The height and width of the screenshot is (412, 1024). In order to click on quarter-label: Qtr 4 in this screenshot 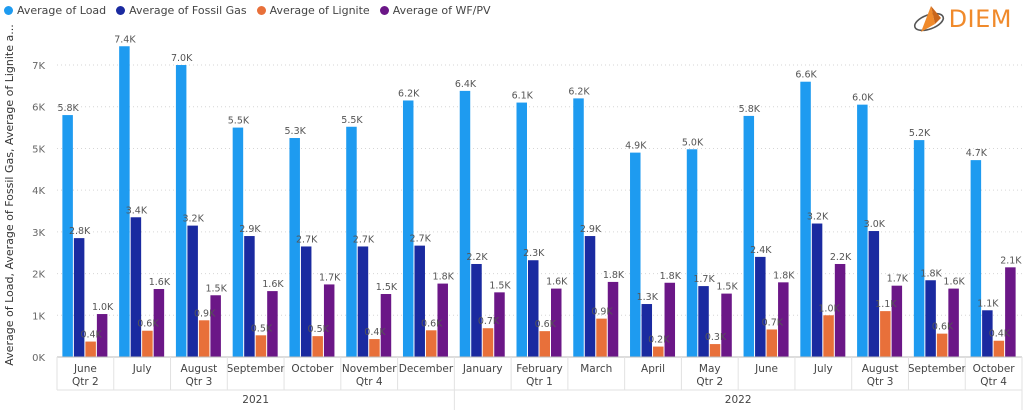, I will do `click(369, 382)`.